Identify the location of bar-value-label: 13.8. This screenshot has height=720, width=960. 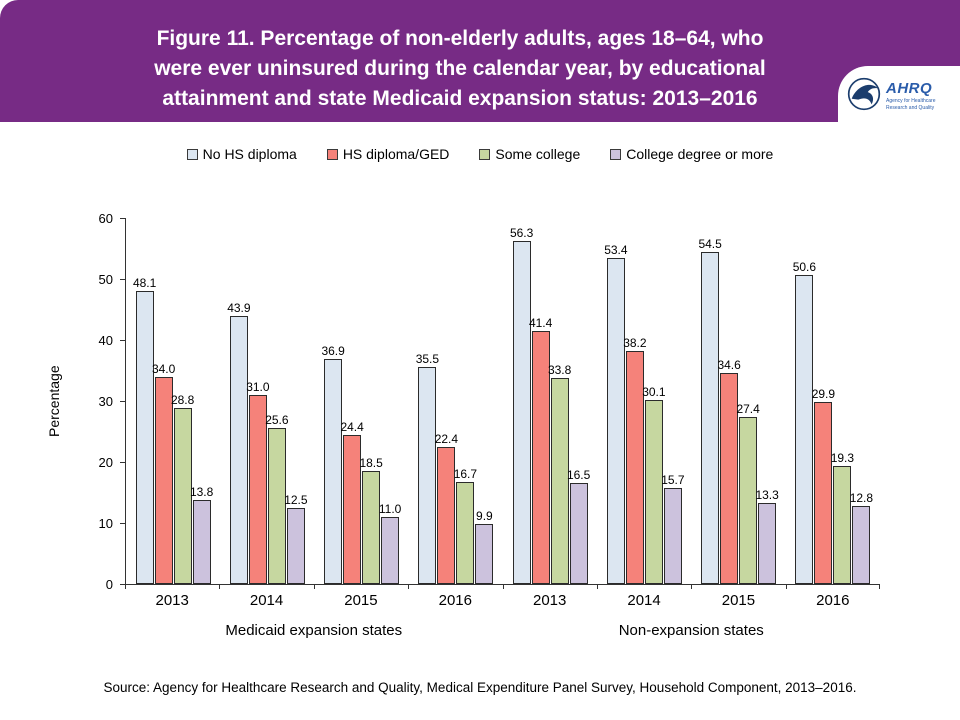
(201, 491).